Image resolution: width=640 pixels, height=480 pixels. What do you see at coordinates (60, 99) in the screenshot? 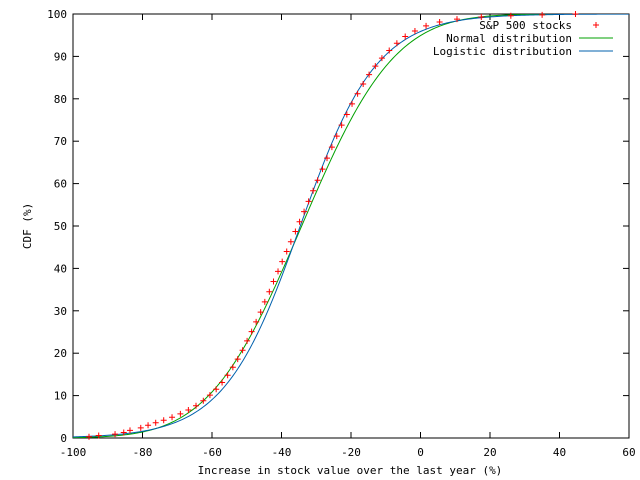
I see `y-tick-label: 80` at bounding box center [60, 99].